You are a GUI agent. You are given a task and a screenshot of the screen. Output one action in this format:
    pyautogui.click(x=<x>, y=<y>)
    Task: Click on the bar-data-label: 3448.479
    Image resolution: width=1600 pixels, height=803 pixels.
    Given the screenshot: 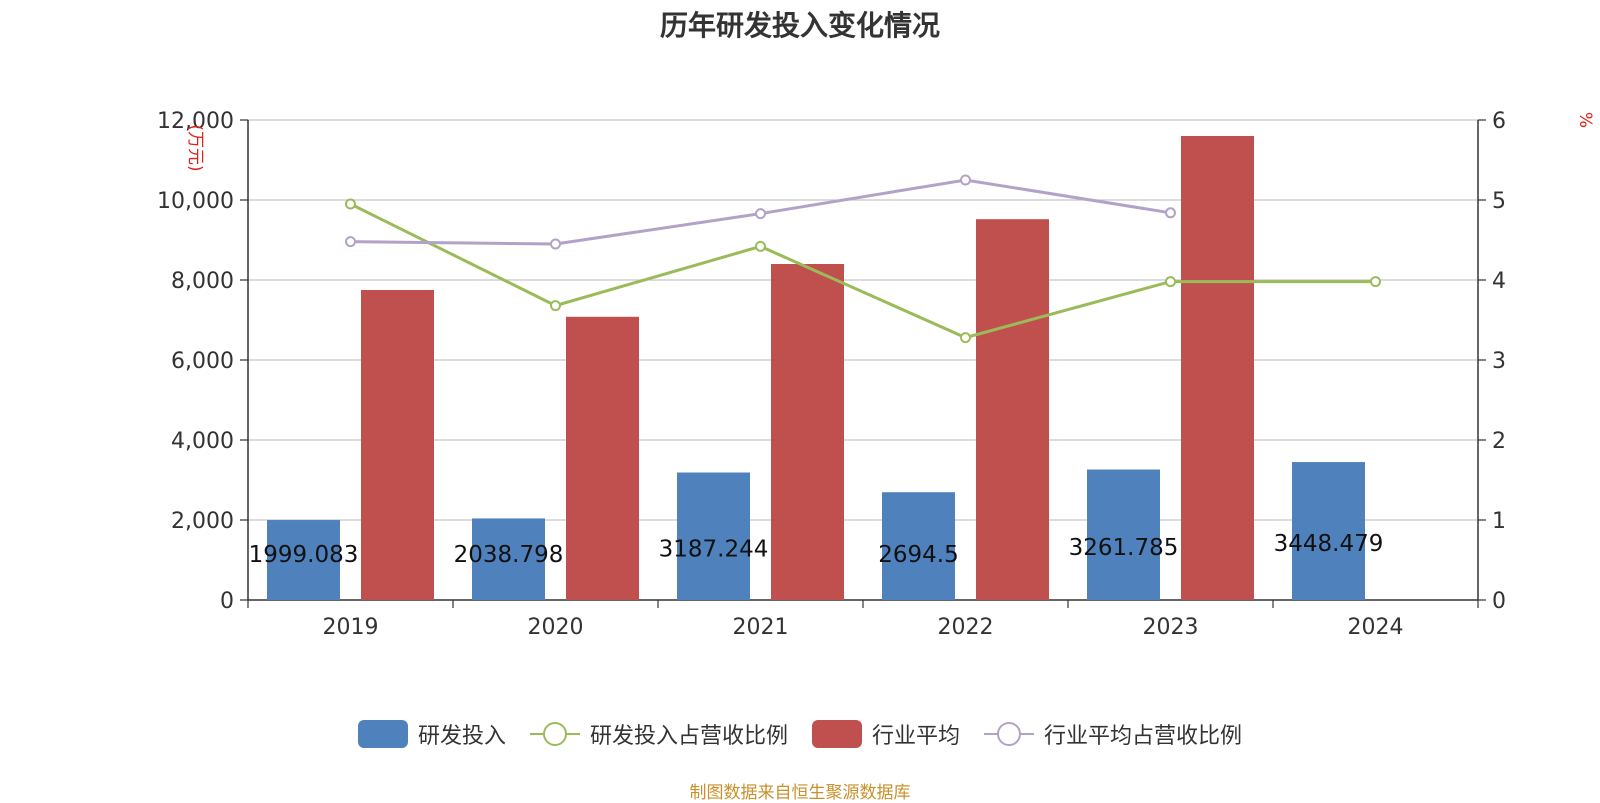 What is the action you would take?
    pyautogui.click(x=1329, y=544)
    